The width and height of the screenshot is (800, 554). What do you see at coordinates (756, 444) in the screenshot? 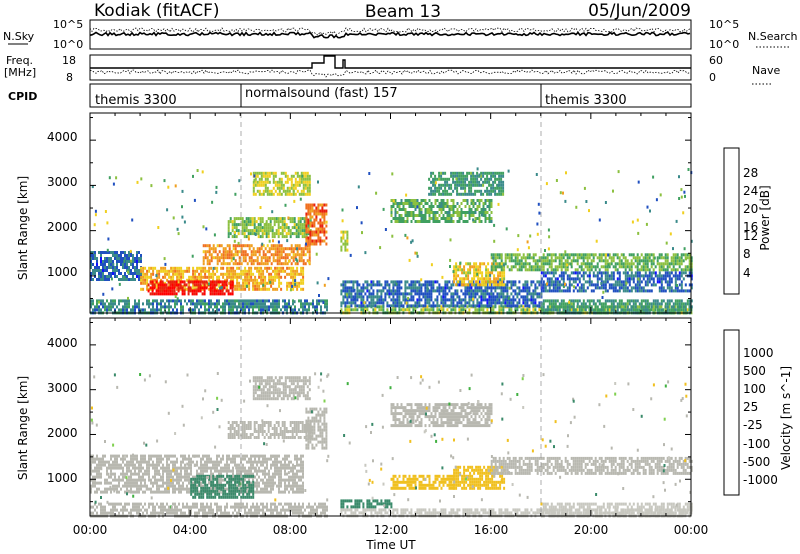
I see `velocity-cbar-tick-neg100: -100` at bounding box center [756, 444].